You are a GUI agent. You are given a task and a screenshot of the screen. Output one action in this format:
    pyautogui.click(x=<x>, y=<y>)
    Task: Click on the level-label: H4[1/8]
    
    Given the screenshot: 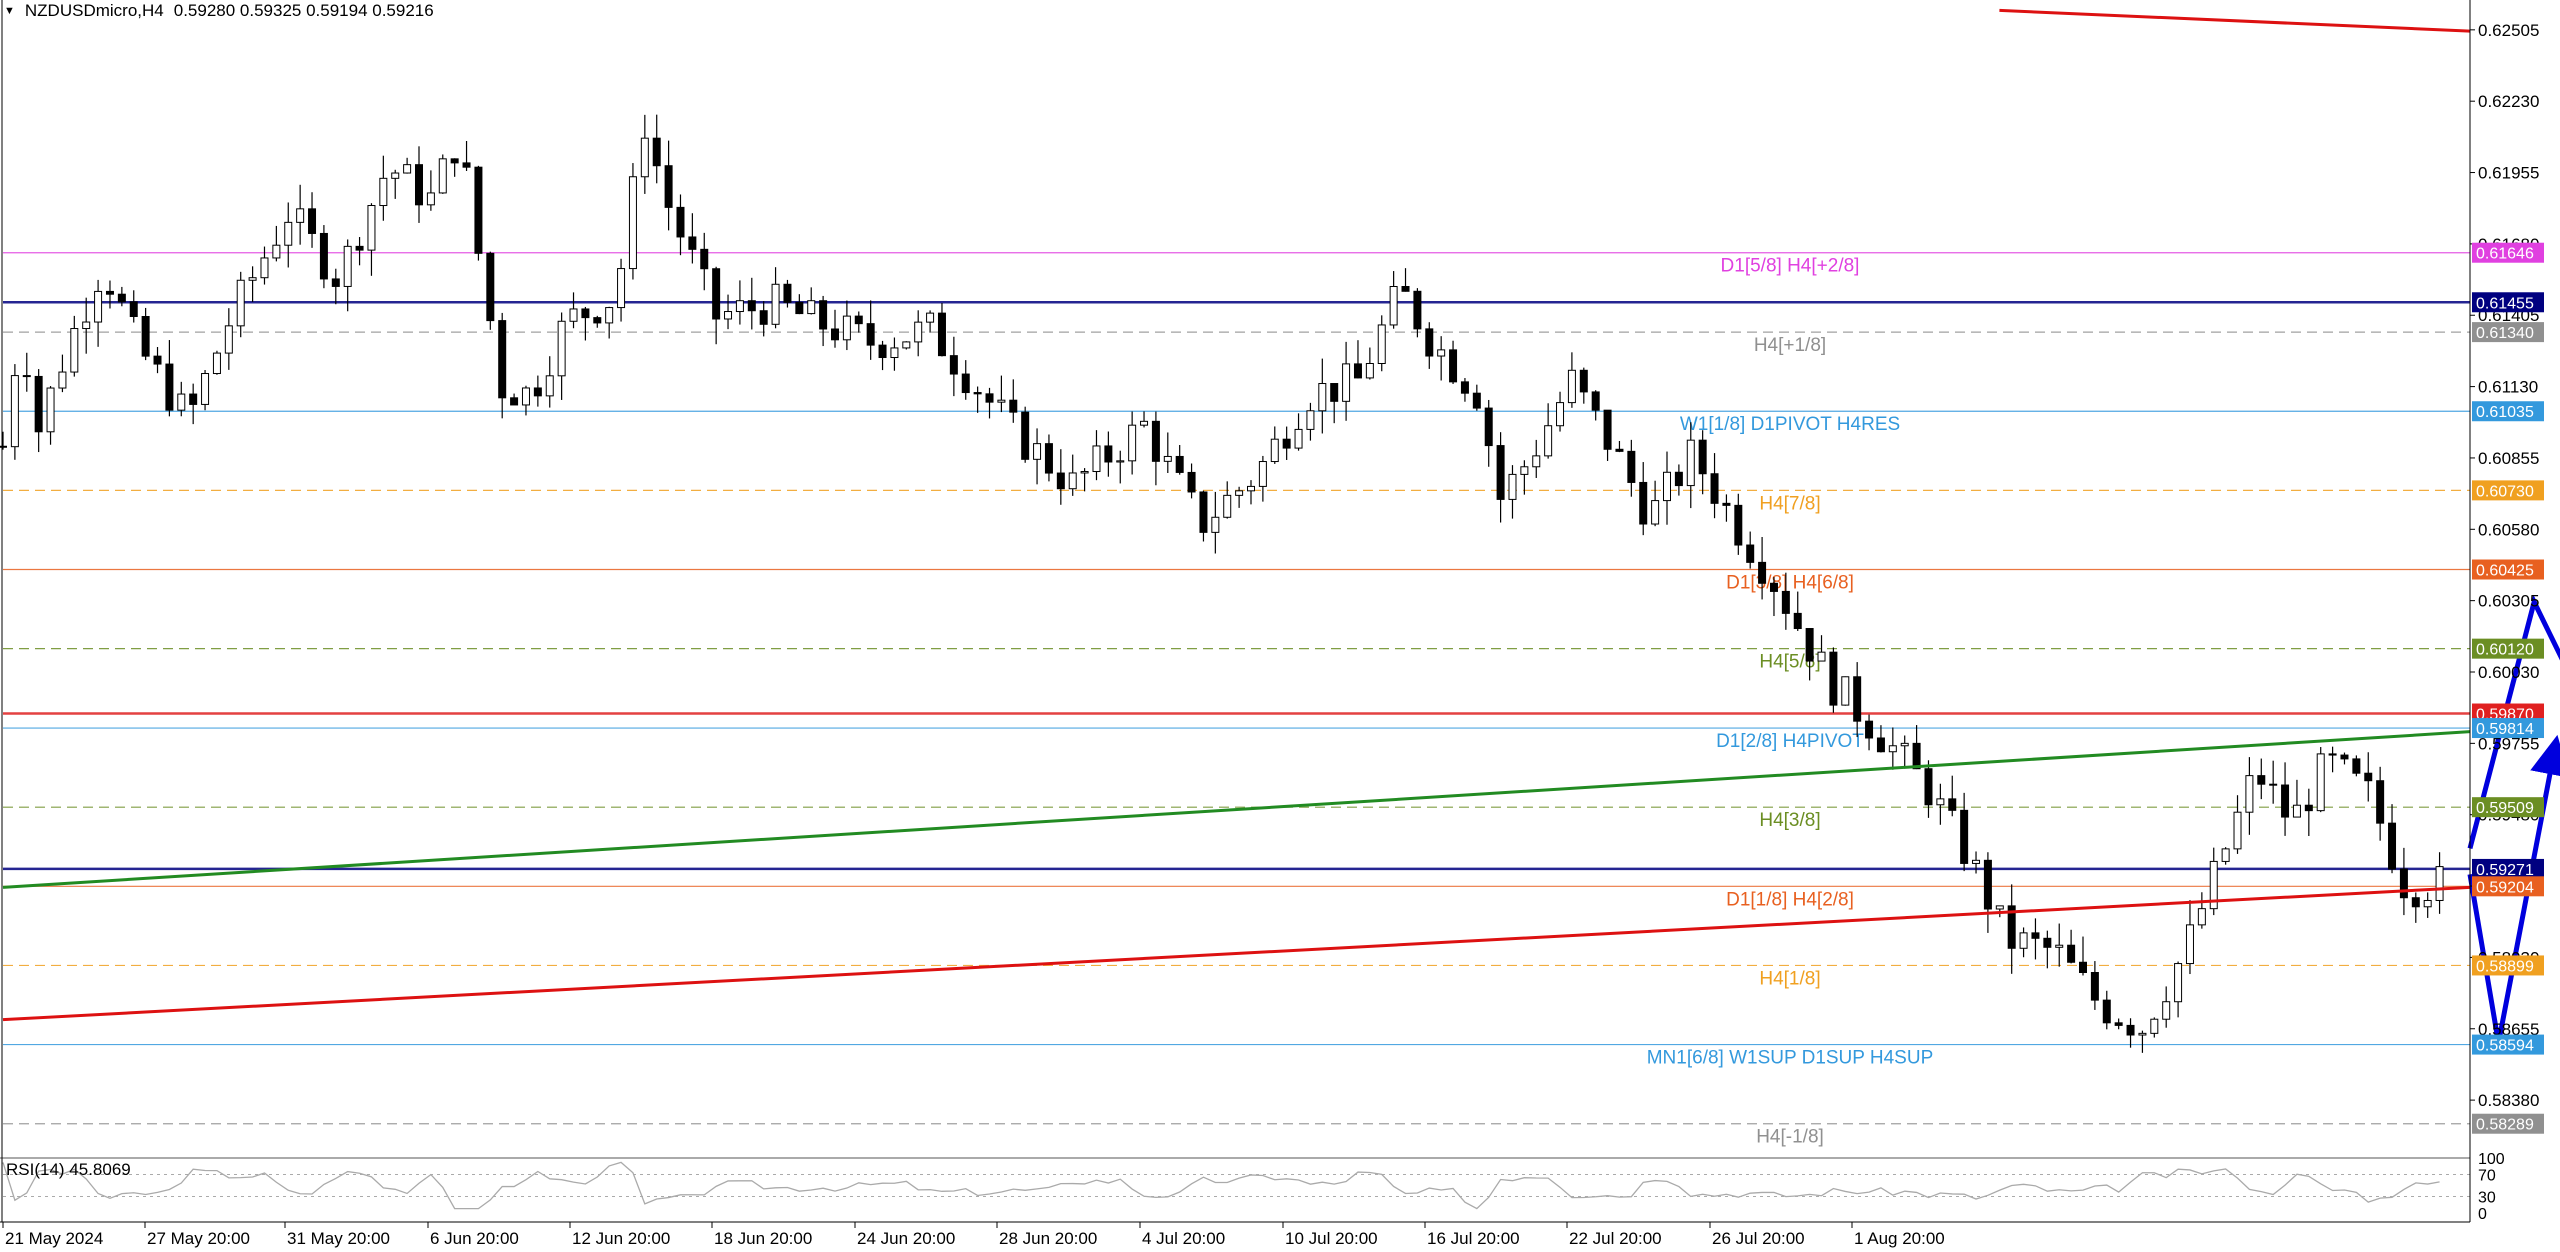 What is the action you would take?
    pyautogui.click(x=1789, y=978)
    